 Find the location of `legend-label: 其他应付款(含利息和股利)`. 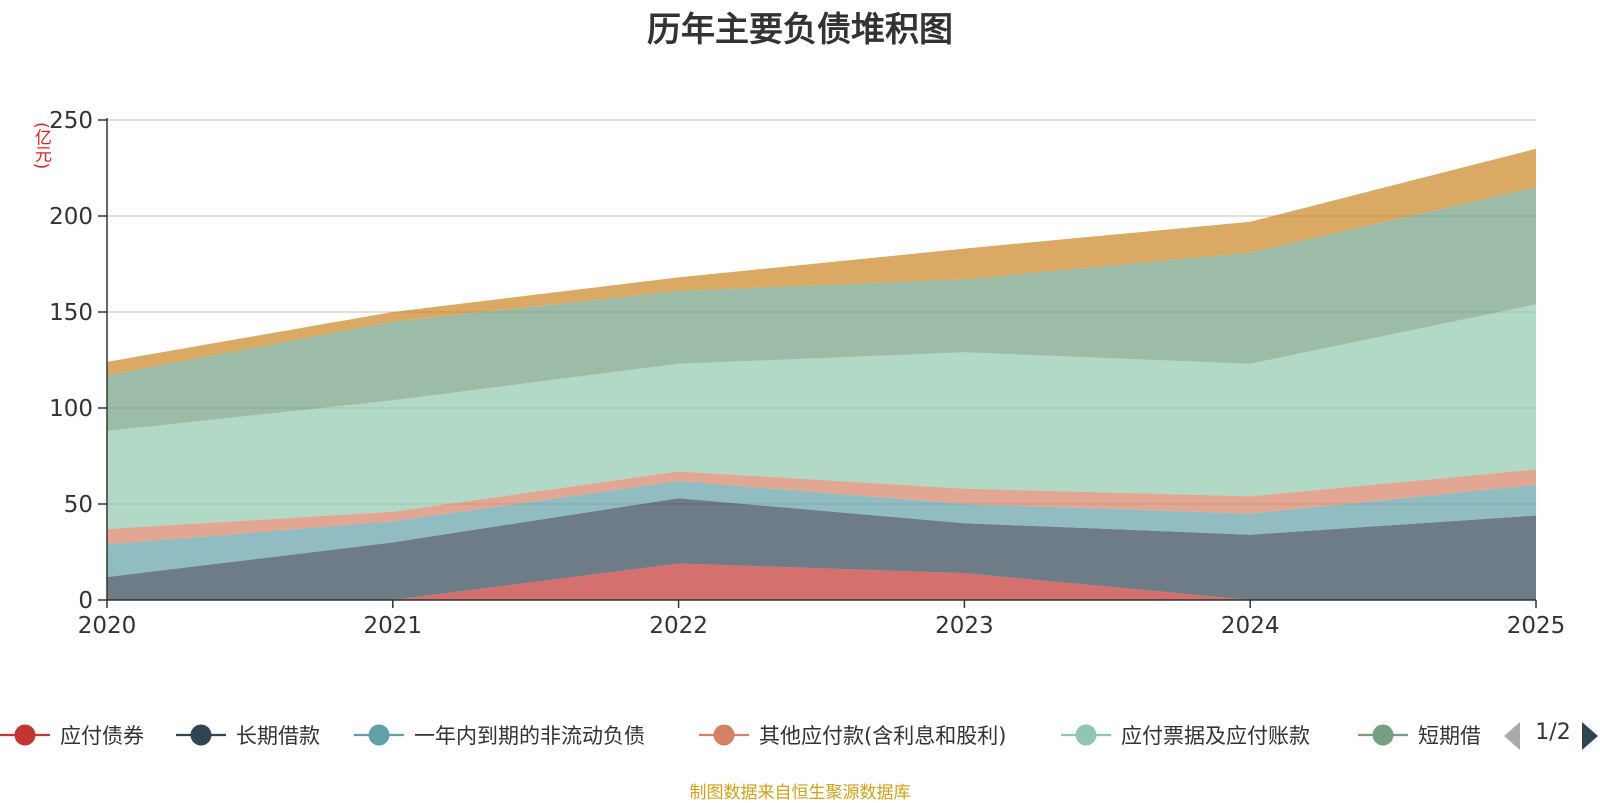

legend-label: 其他应付款(含利息和股利) is located at coordinates (883, 736).